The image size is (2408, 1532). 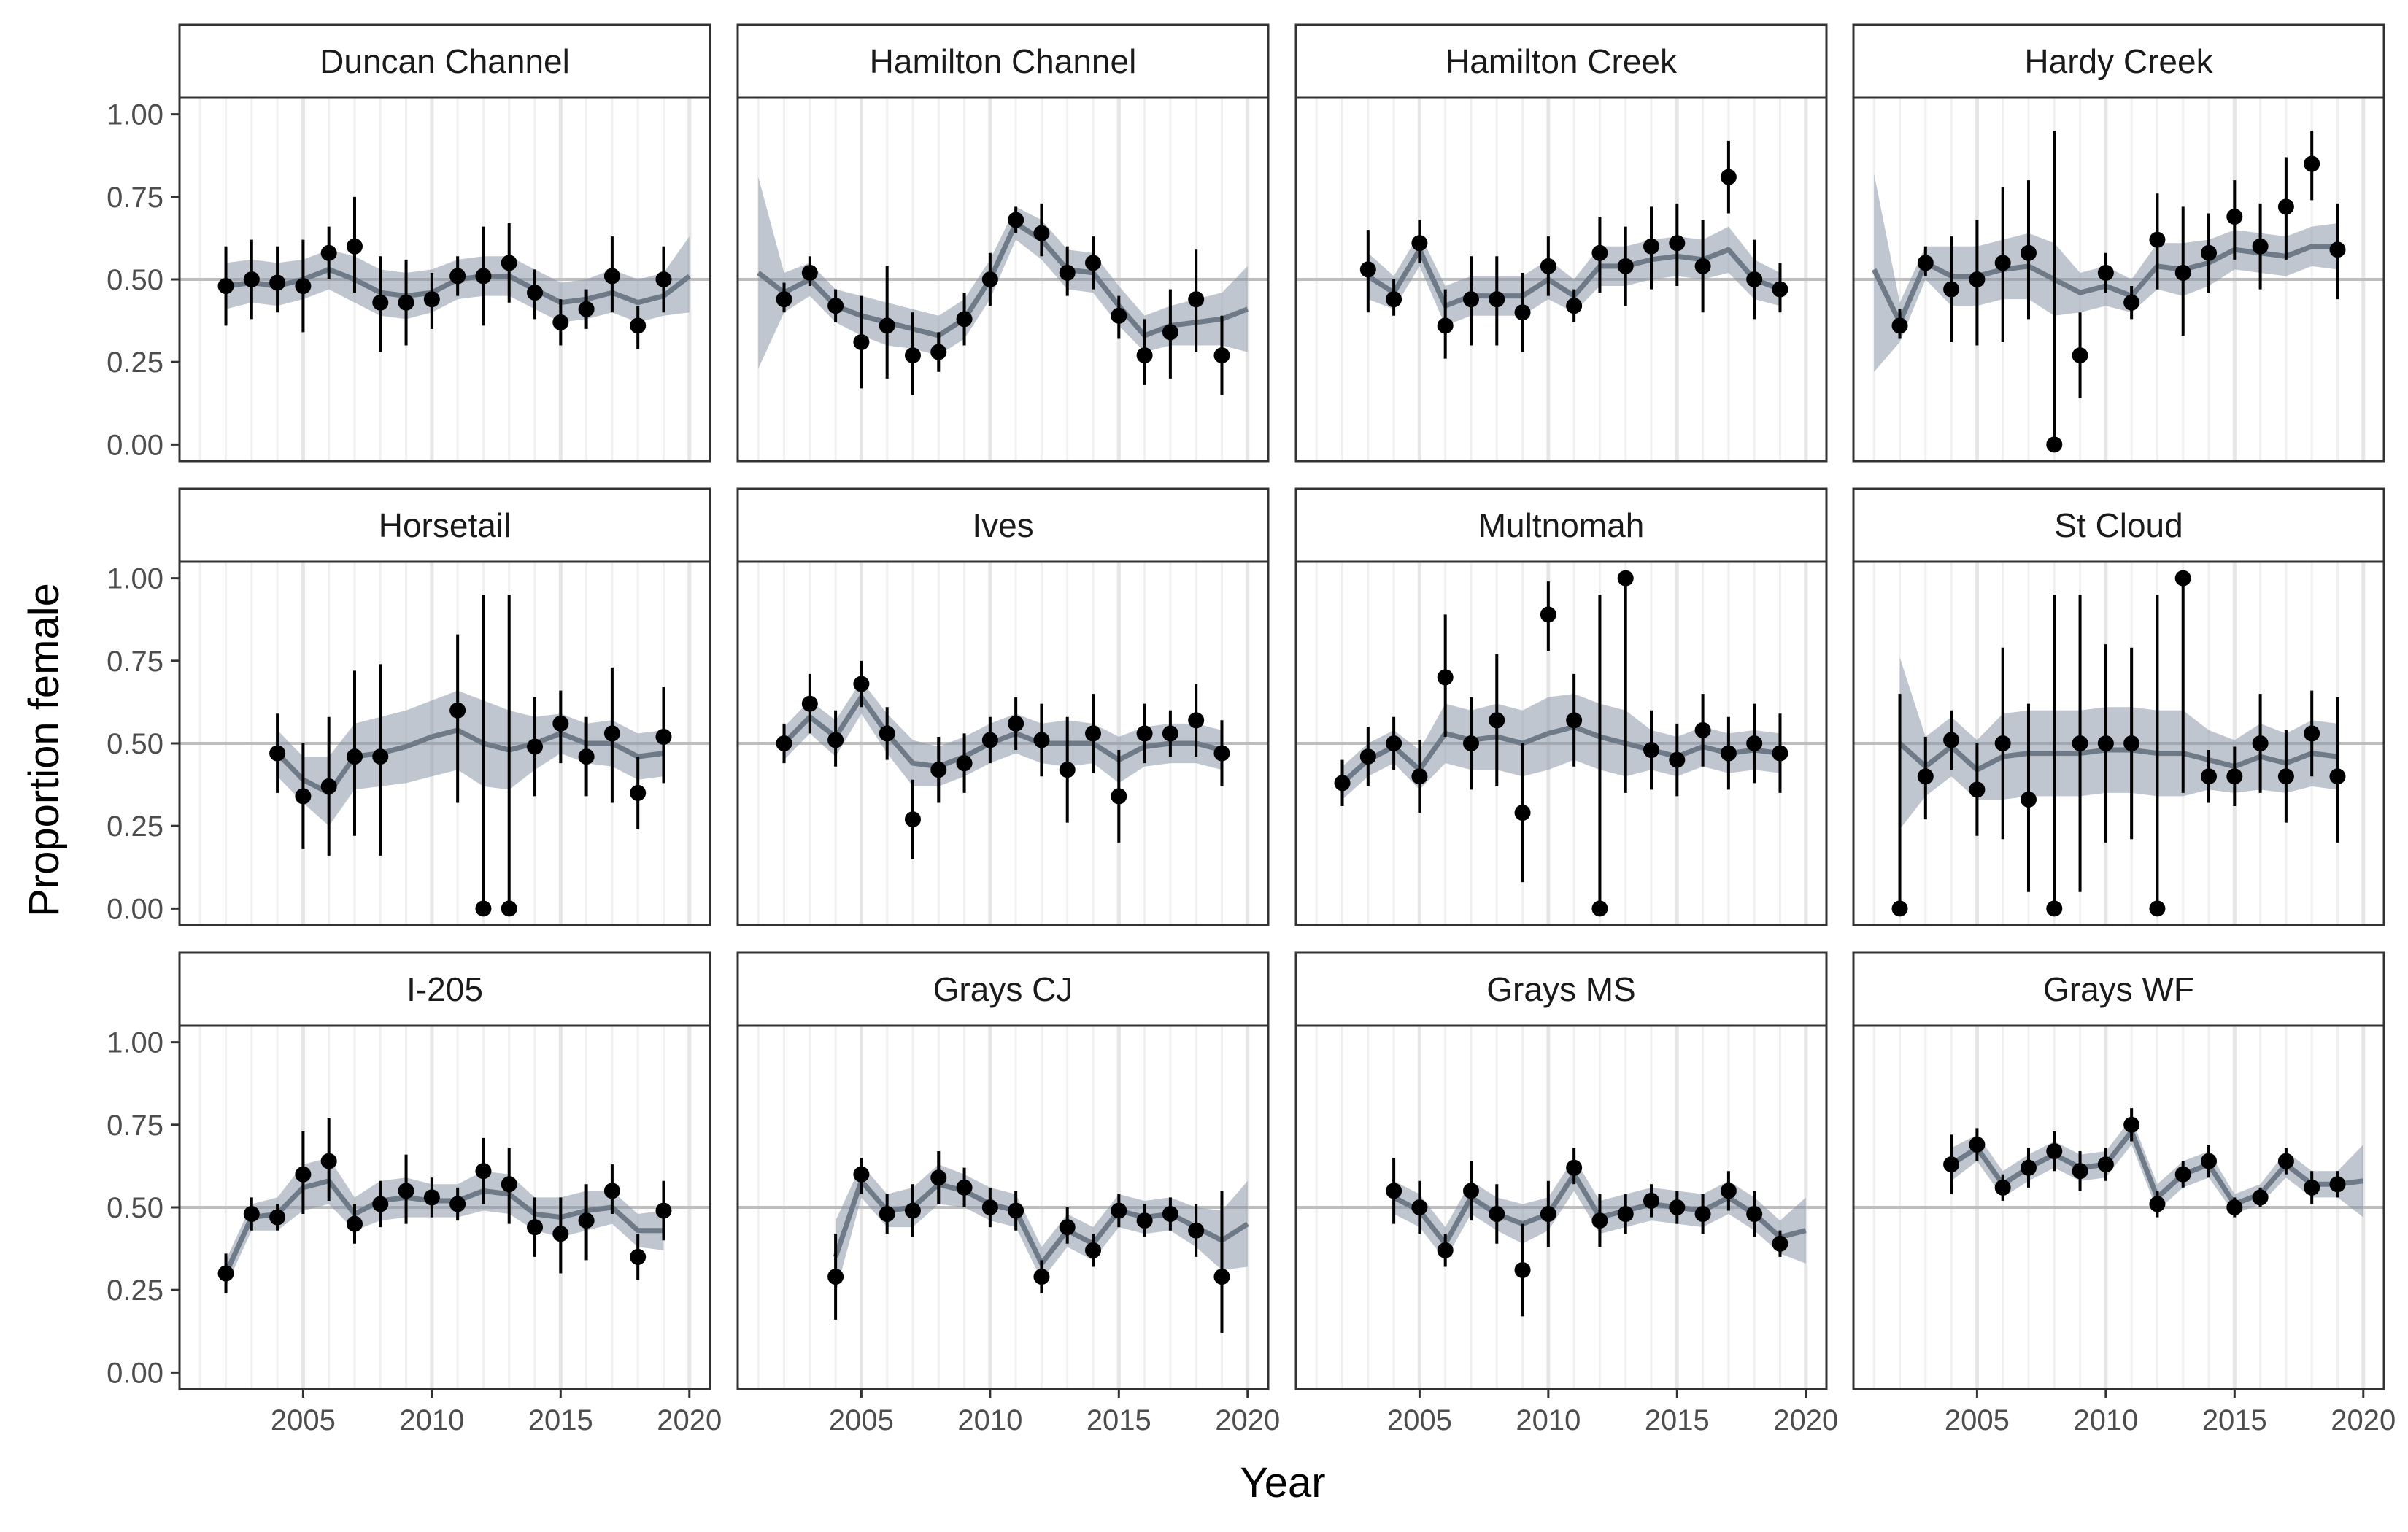 I want to click on panel-grays-ms: Grays MS 2005 2010 2015 2020, so click(x=1566, y=1194).